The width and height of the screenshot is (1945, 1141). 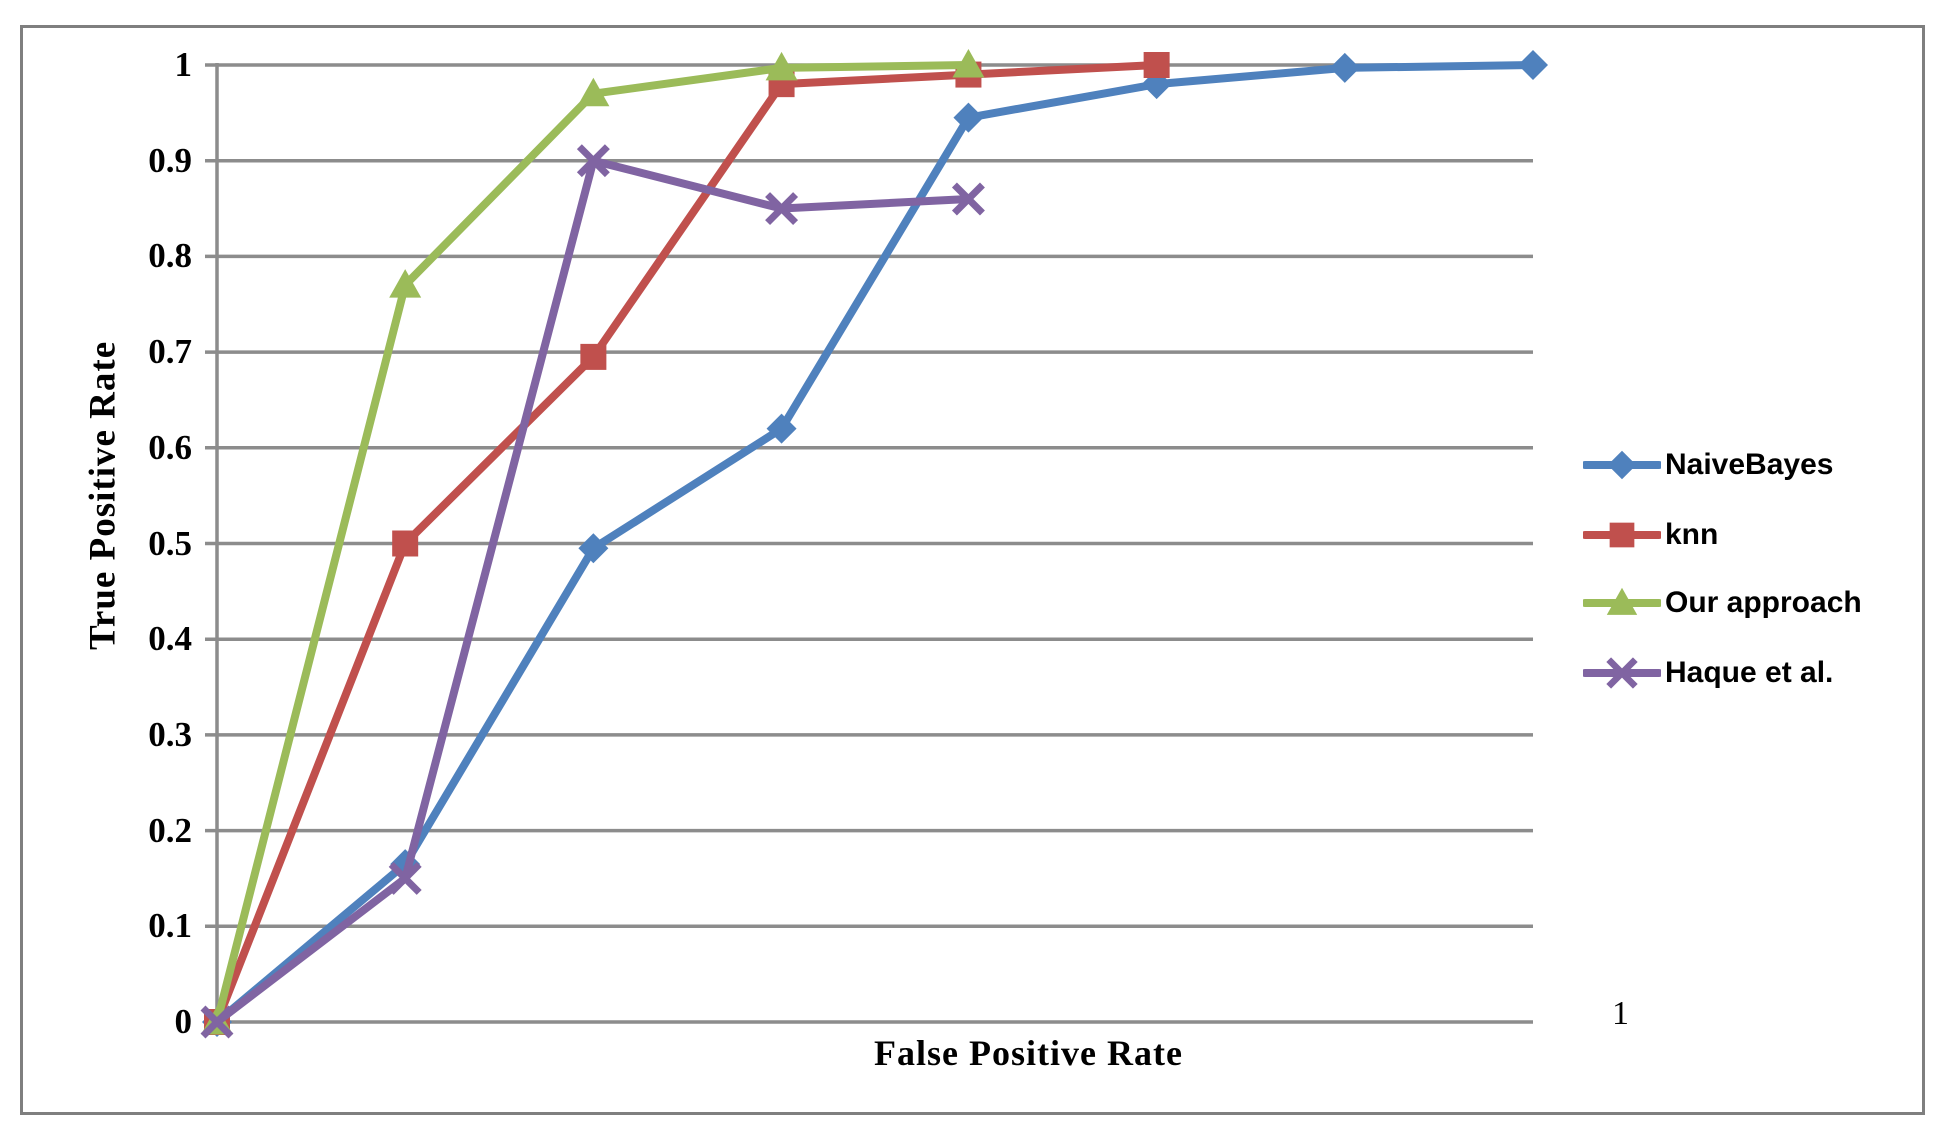 What do you see at coordinates (170, 256) in the screenshot?
I see `y-tick-label-0.8: 0.8` at bounding box center [170, 256].